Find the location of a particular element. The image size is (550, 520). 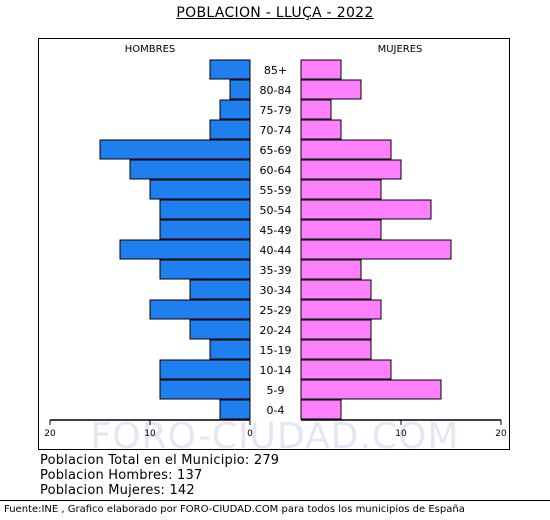

stat-total-population: Poblacion Total en el Municipio: 279 is located at coordinates (160, 460).